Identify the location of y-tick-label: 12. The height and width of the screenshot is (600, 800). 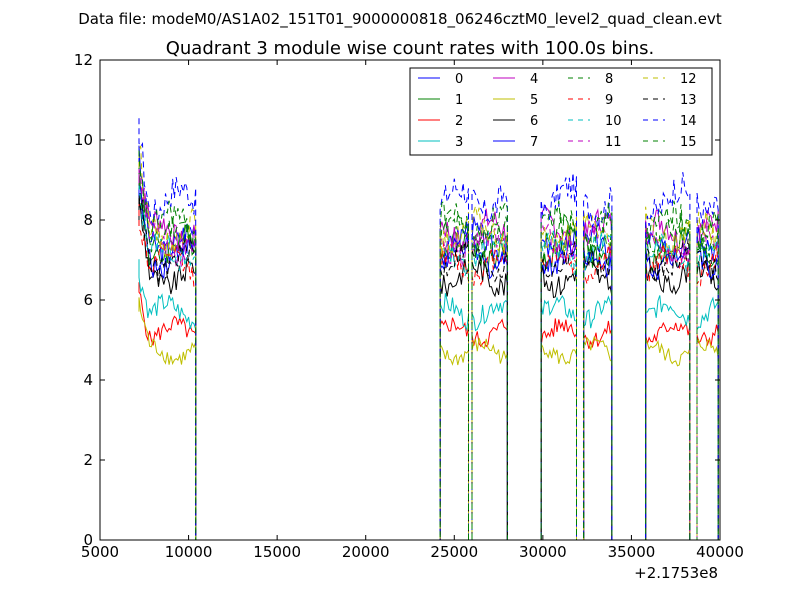
(83, 60).